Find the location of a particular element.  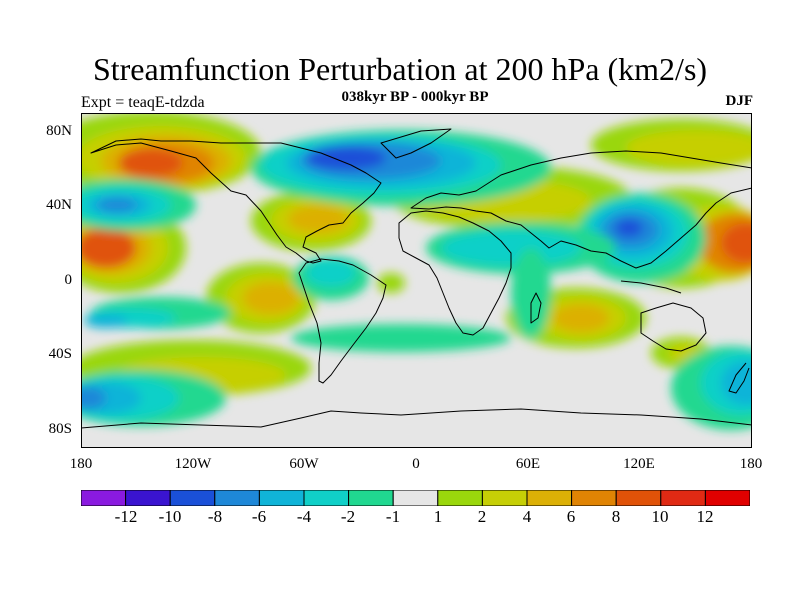

contour-positive-west-pacific is located at coordinates (736, 243).